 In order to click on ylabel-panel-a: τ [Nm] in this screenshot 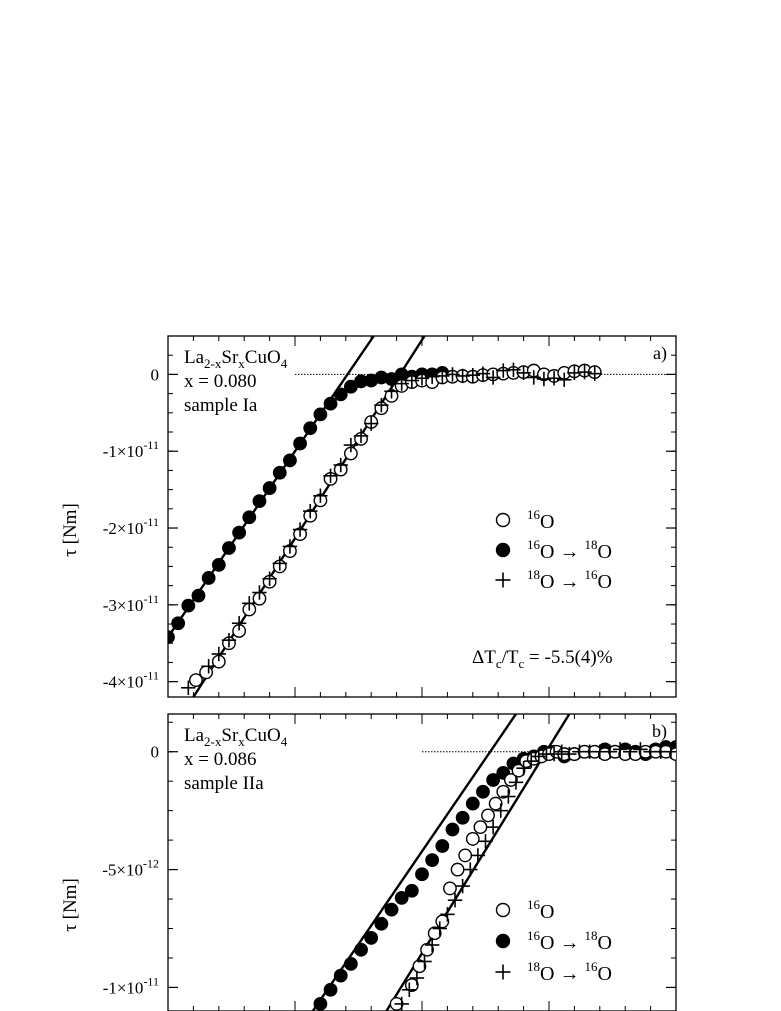, I will do `click(70, 530)`.